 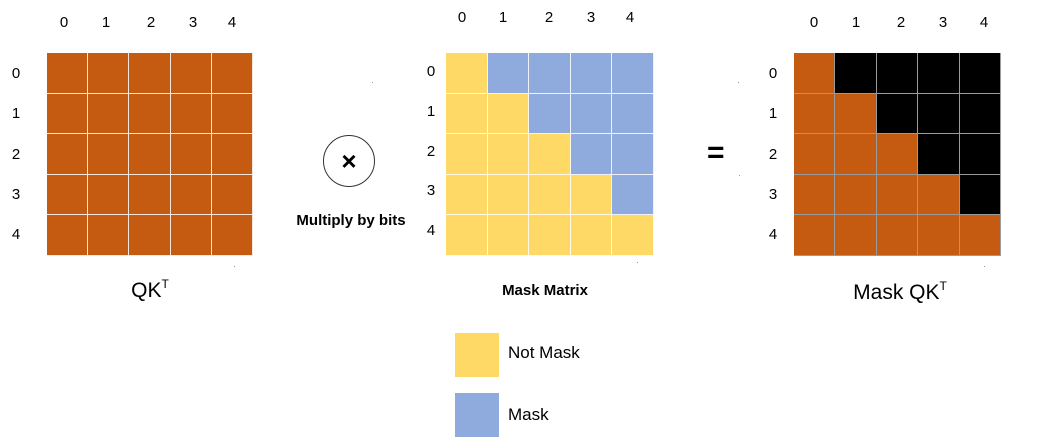 I want to click on result-cell-r0-c3, so click(x=939, y=73).